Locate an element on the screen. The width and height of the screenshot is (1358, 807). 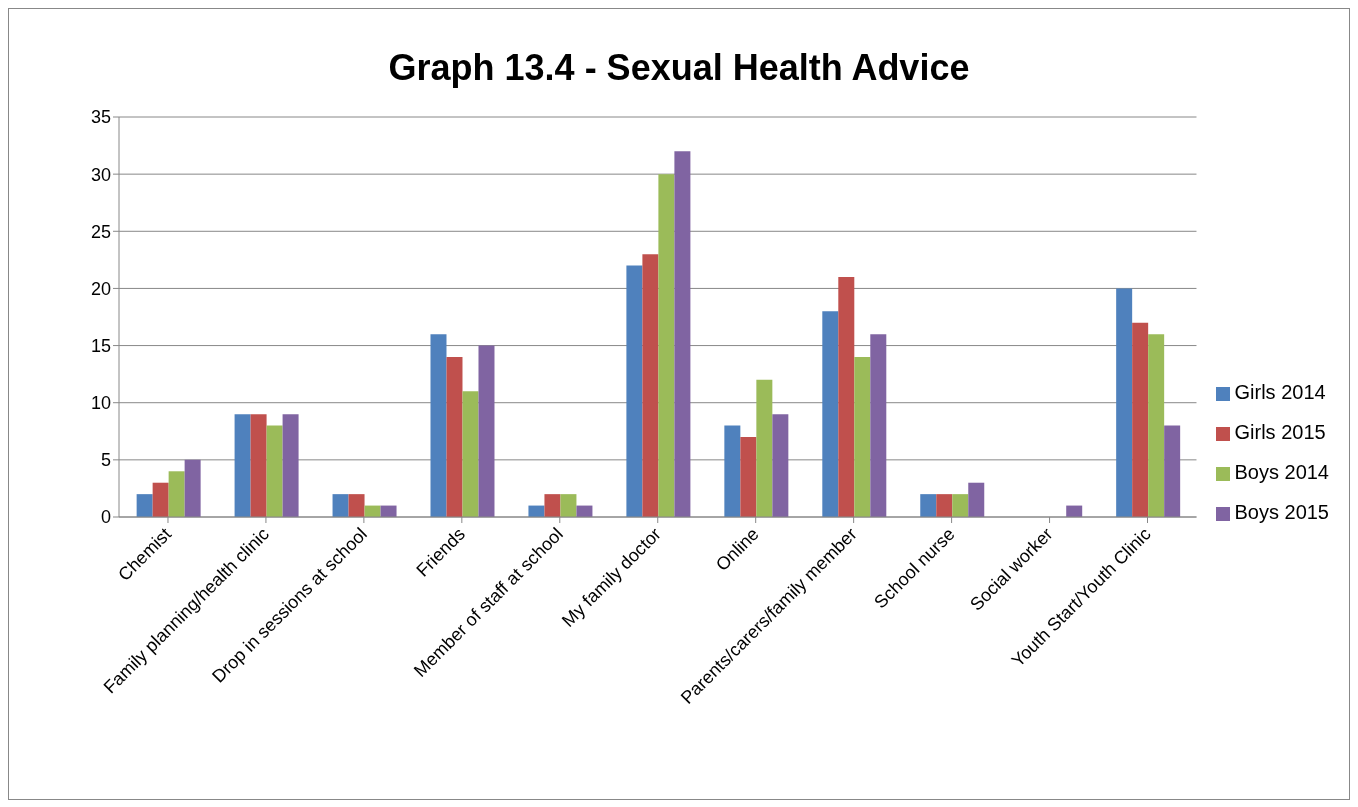
y-tick-label: 10 is located at coordinates (100, 403).